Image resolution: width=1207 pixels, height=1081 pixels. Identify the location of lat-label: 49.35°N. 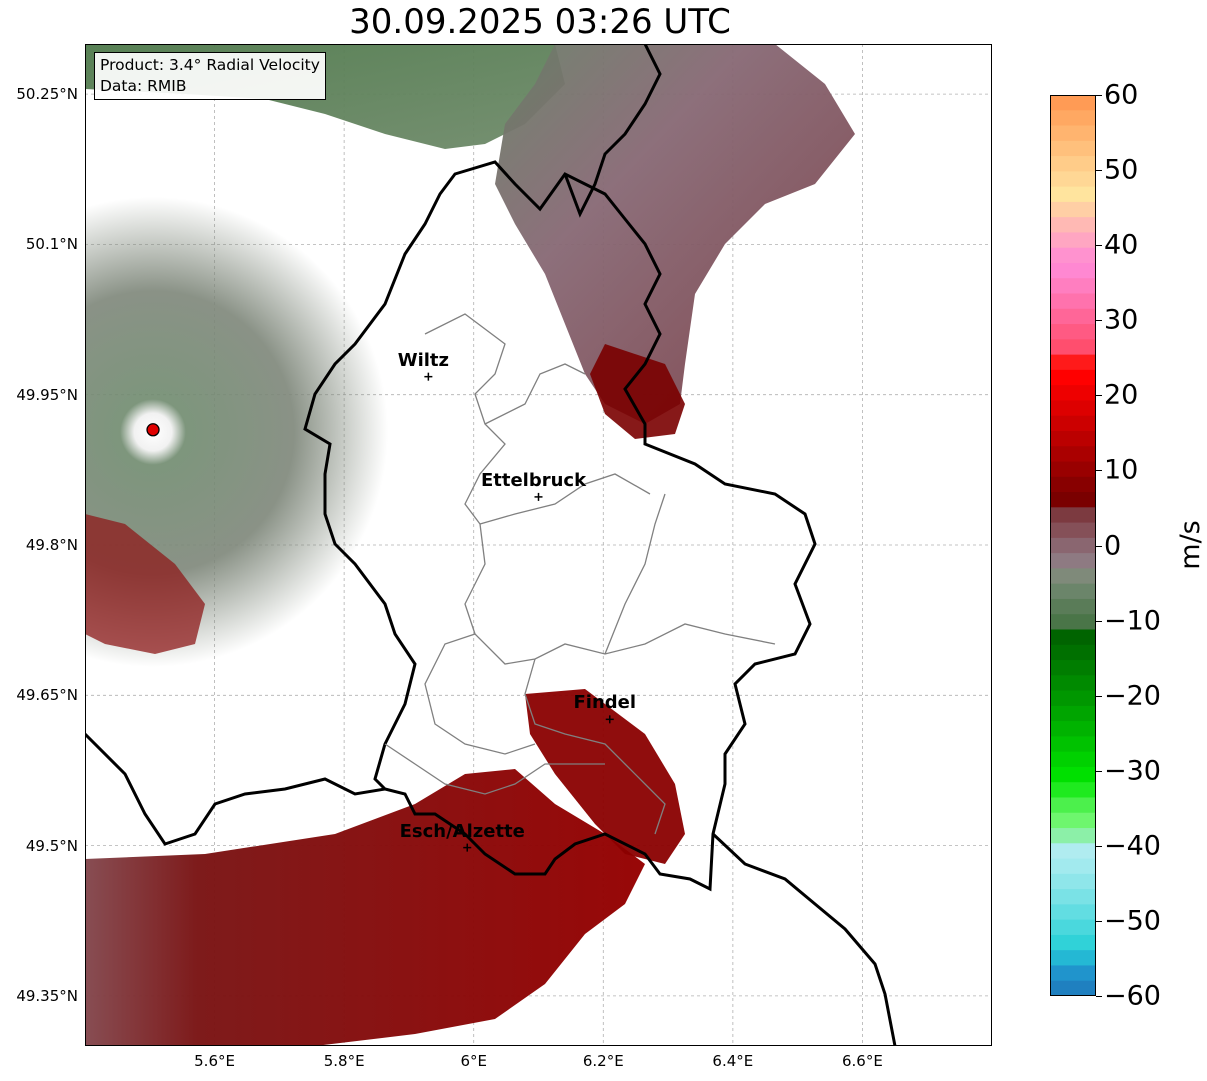
(47, 995).